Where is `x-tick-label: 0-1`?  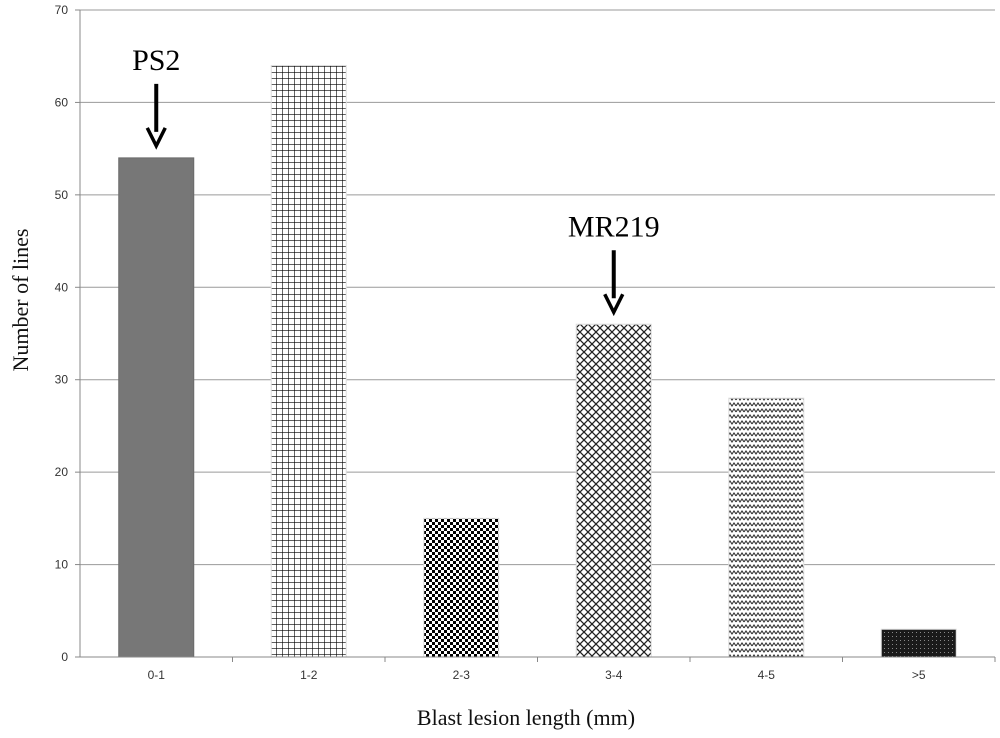 x-tick-label: 0-1 is located at coordinates (157, 675).